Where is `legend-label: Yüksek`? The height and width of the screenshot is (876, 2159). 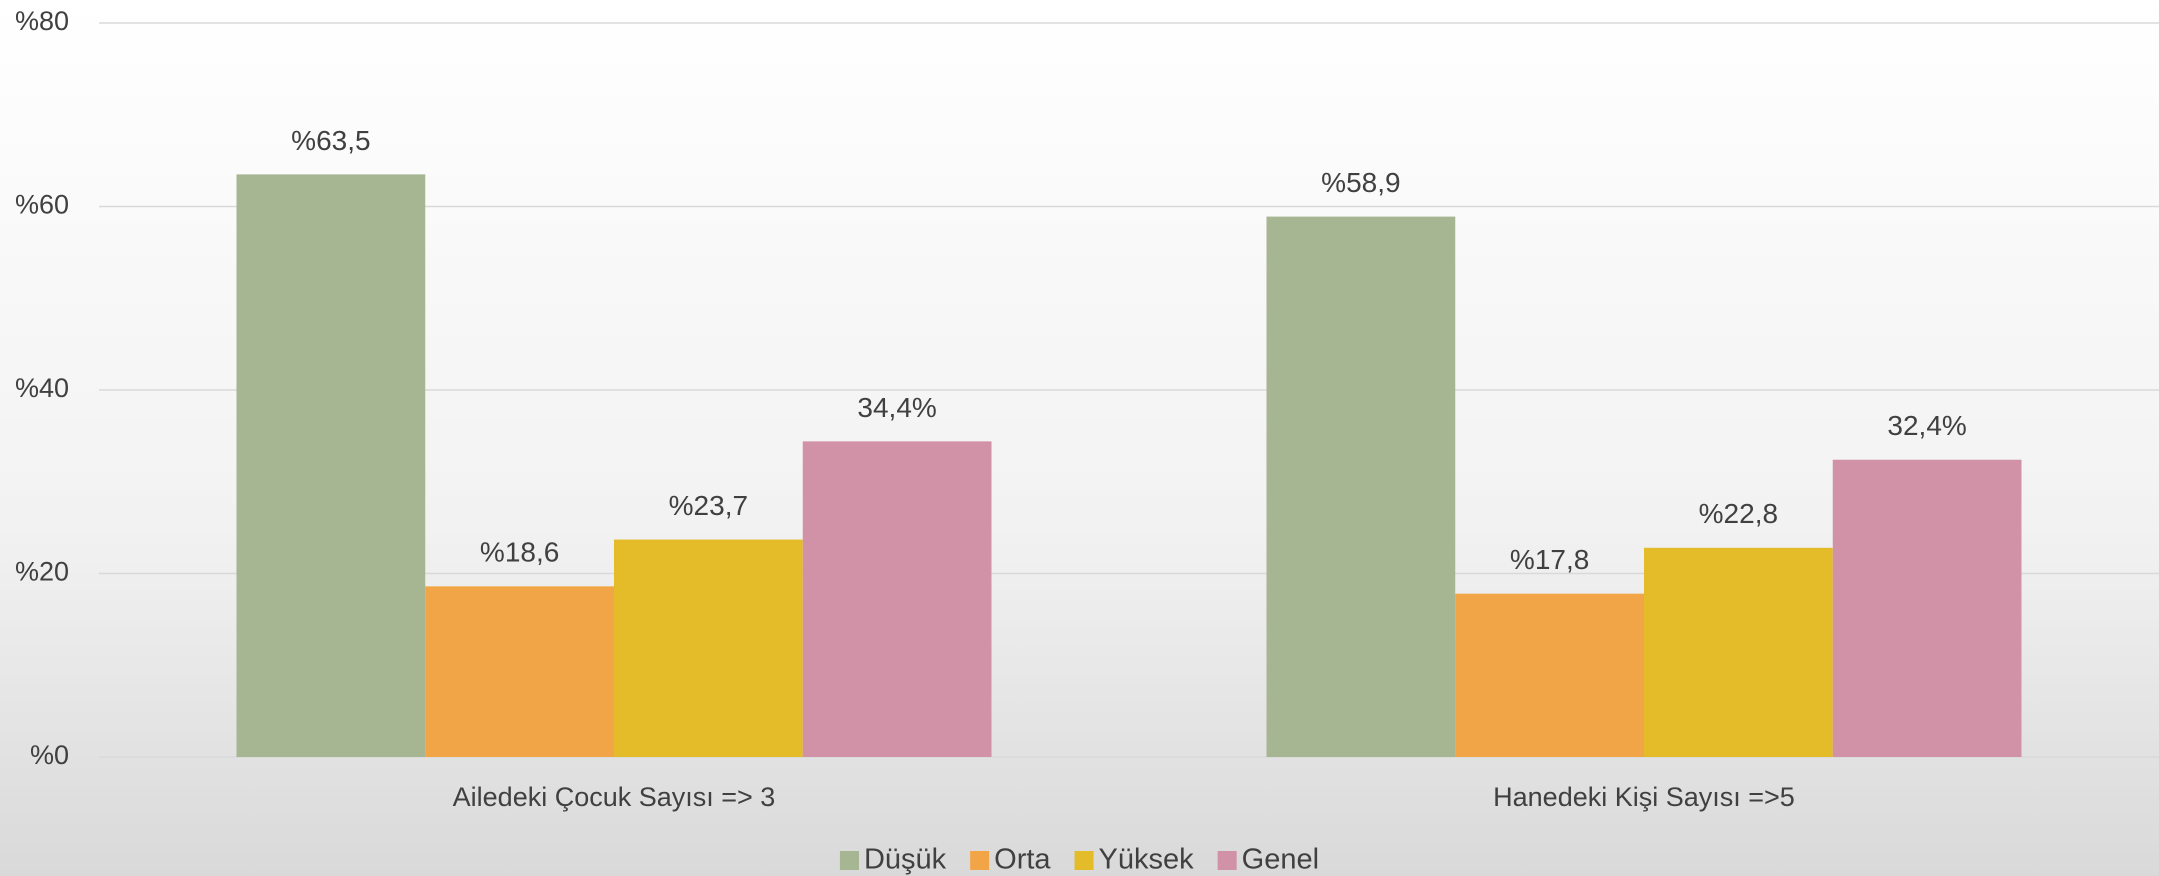 legend-label: Yüksek is located at coordinates (1147, 860).